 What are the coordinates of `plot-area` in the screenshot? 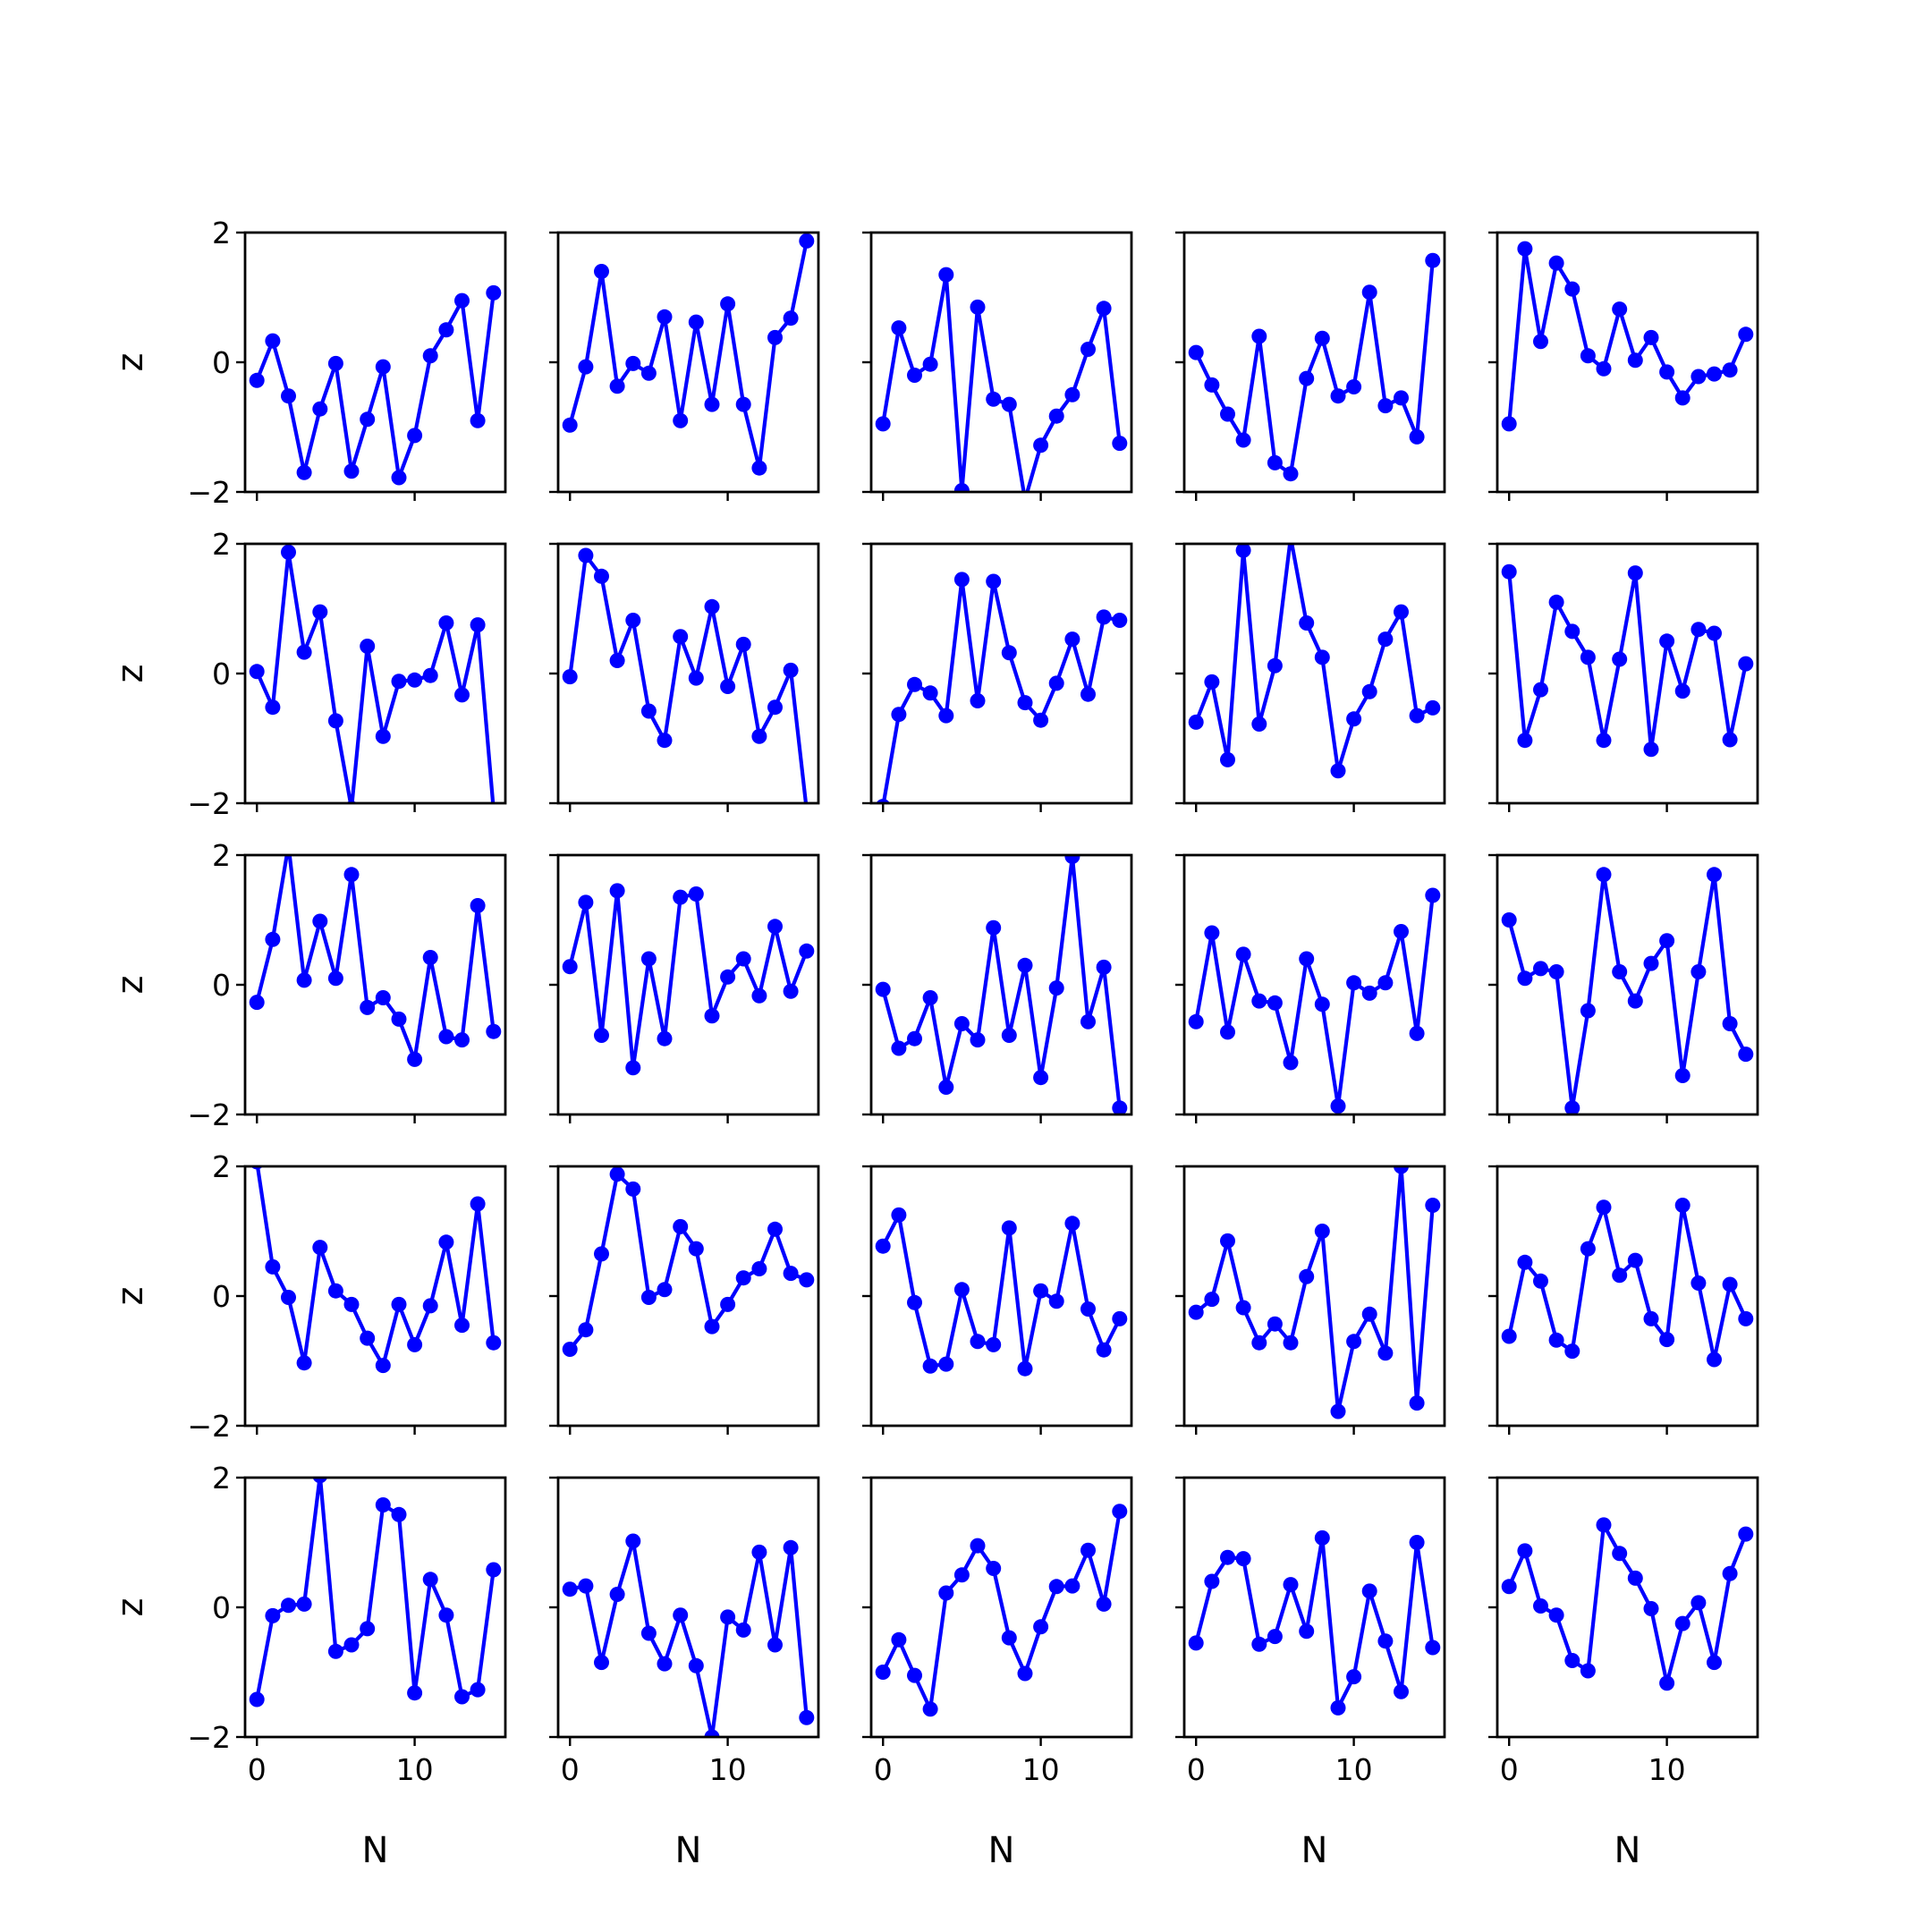 It's located at (1001, 1610).